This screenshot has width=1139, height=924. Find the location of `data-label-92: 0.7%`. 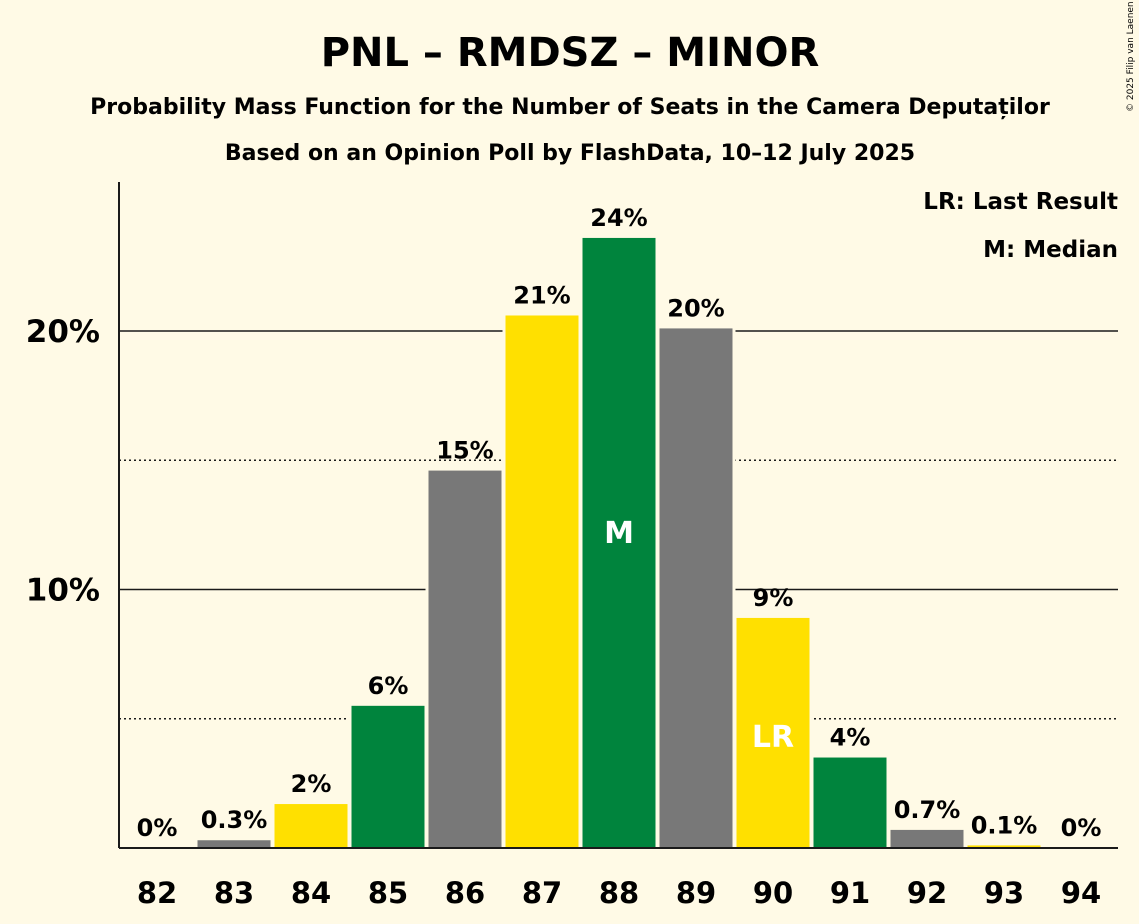

data-label-92: 0.7% is located at coordinates (927, 810).